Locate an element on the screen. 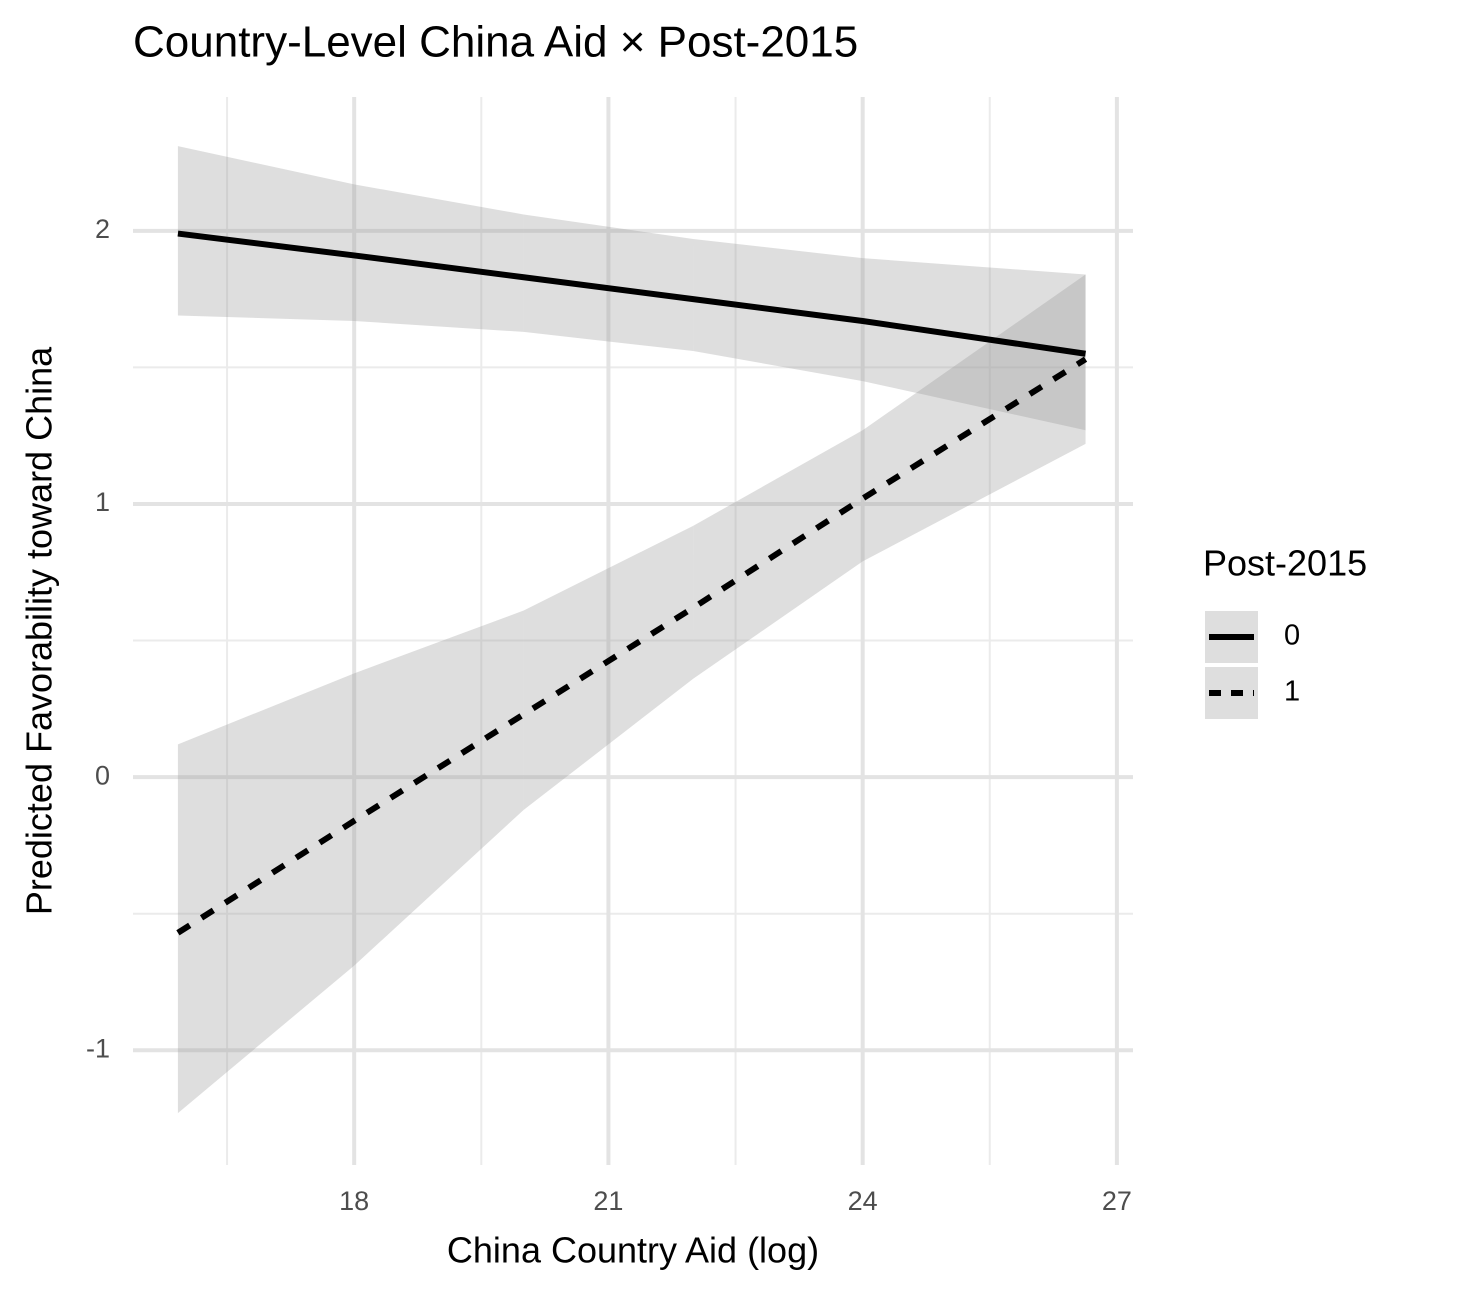 The height and width of the screenshot is (1305, 1462). y-tick-label: -1 is located at coordinates (98, 1048).